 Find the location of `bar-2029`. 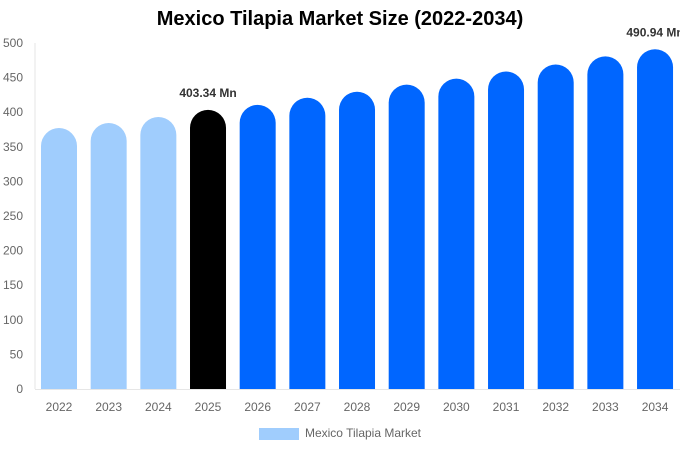

bar-2029 is located at coordinates (406, 237).